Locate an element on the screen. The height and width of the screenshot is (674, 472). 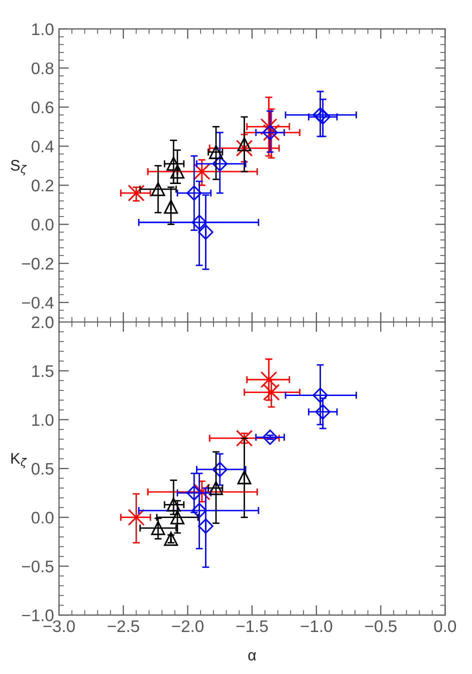
y-tick-label: 1.5 is located at coordinates (43, 371).